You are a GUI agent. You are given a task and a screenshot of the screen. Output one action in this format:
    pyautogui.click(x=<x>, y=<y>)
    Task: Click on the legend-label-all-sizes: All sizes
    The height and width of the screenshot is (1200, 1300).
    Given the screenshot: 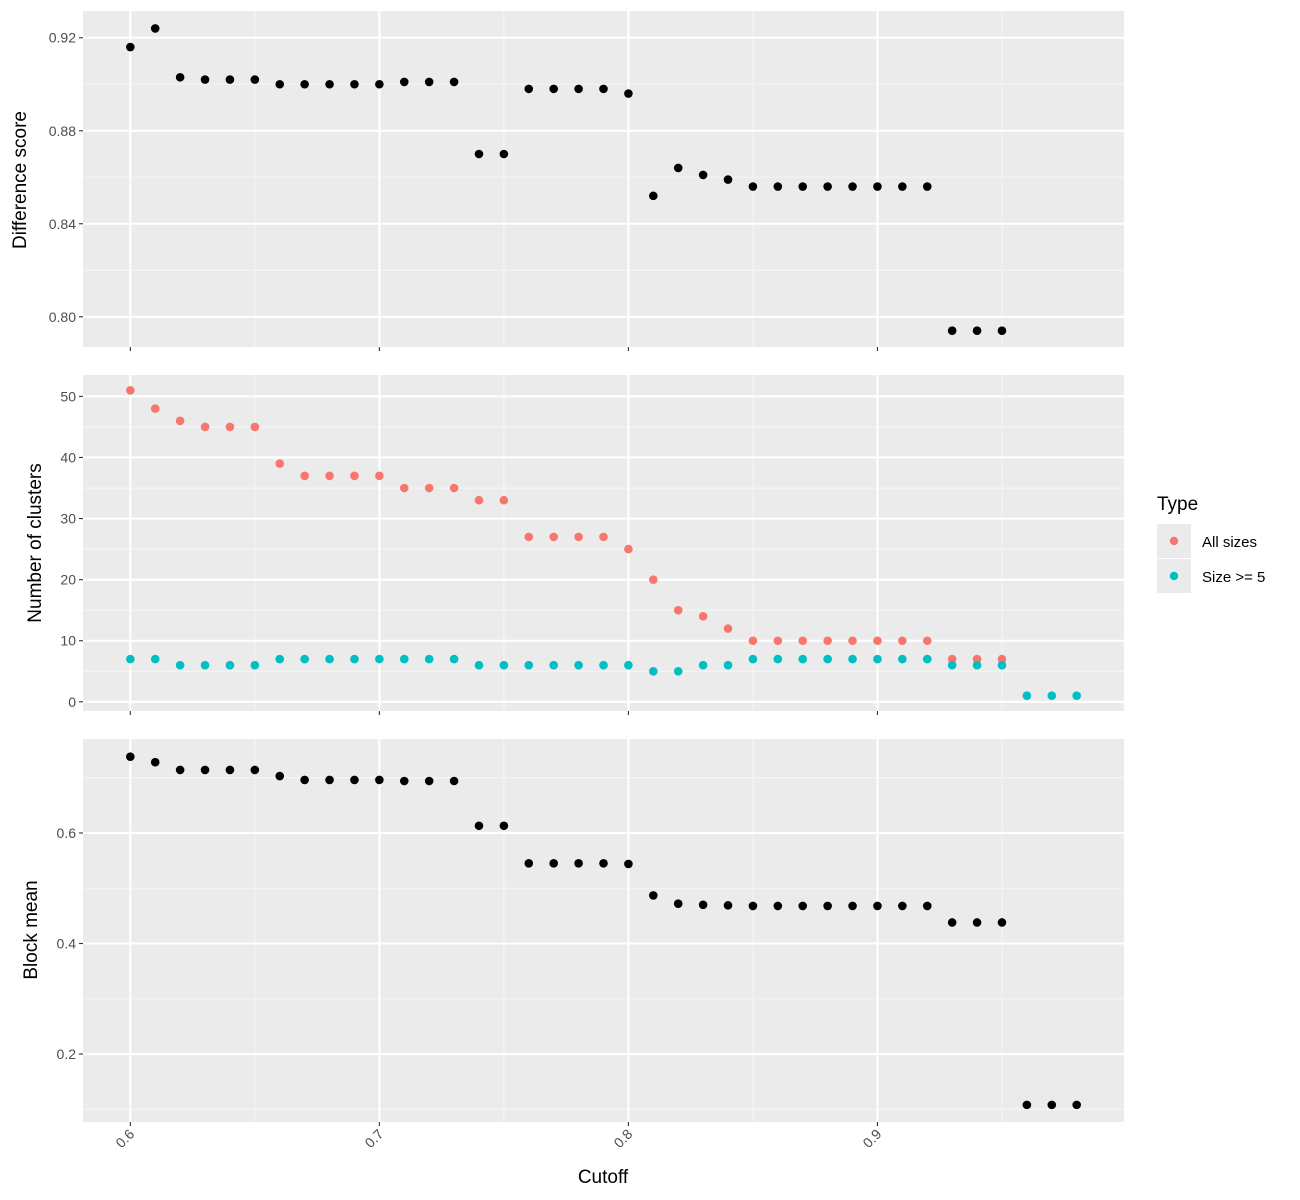 What is the action you would take?
    pyautogui.click(x=1229, y=542)
    